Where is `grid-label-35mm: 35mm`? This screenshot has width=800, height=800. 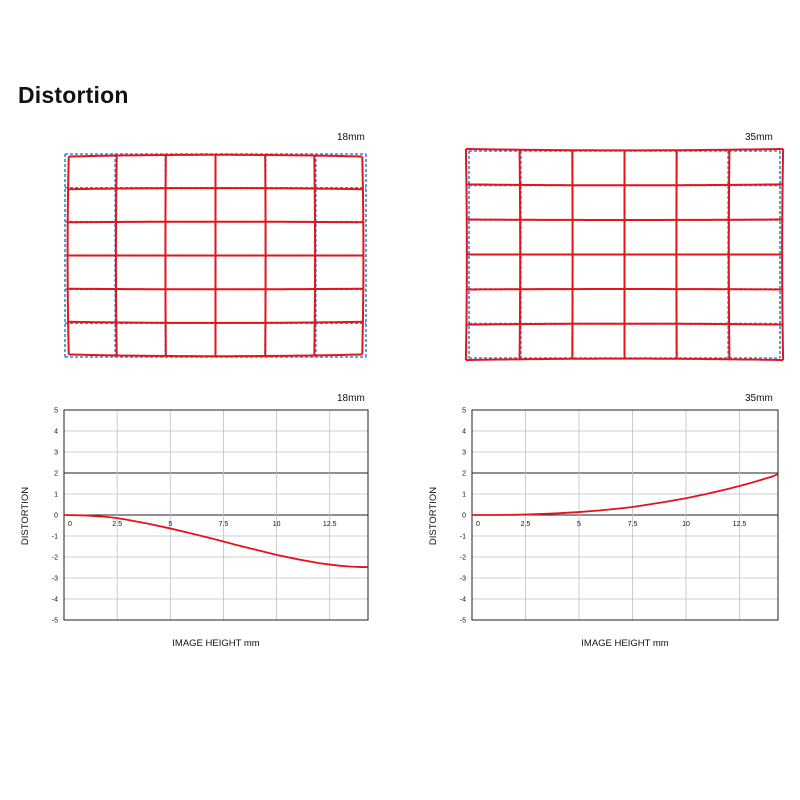 grid-label-35mm: 35mm is located at coordinates (759, 137).